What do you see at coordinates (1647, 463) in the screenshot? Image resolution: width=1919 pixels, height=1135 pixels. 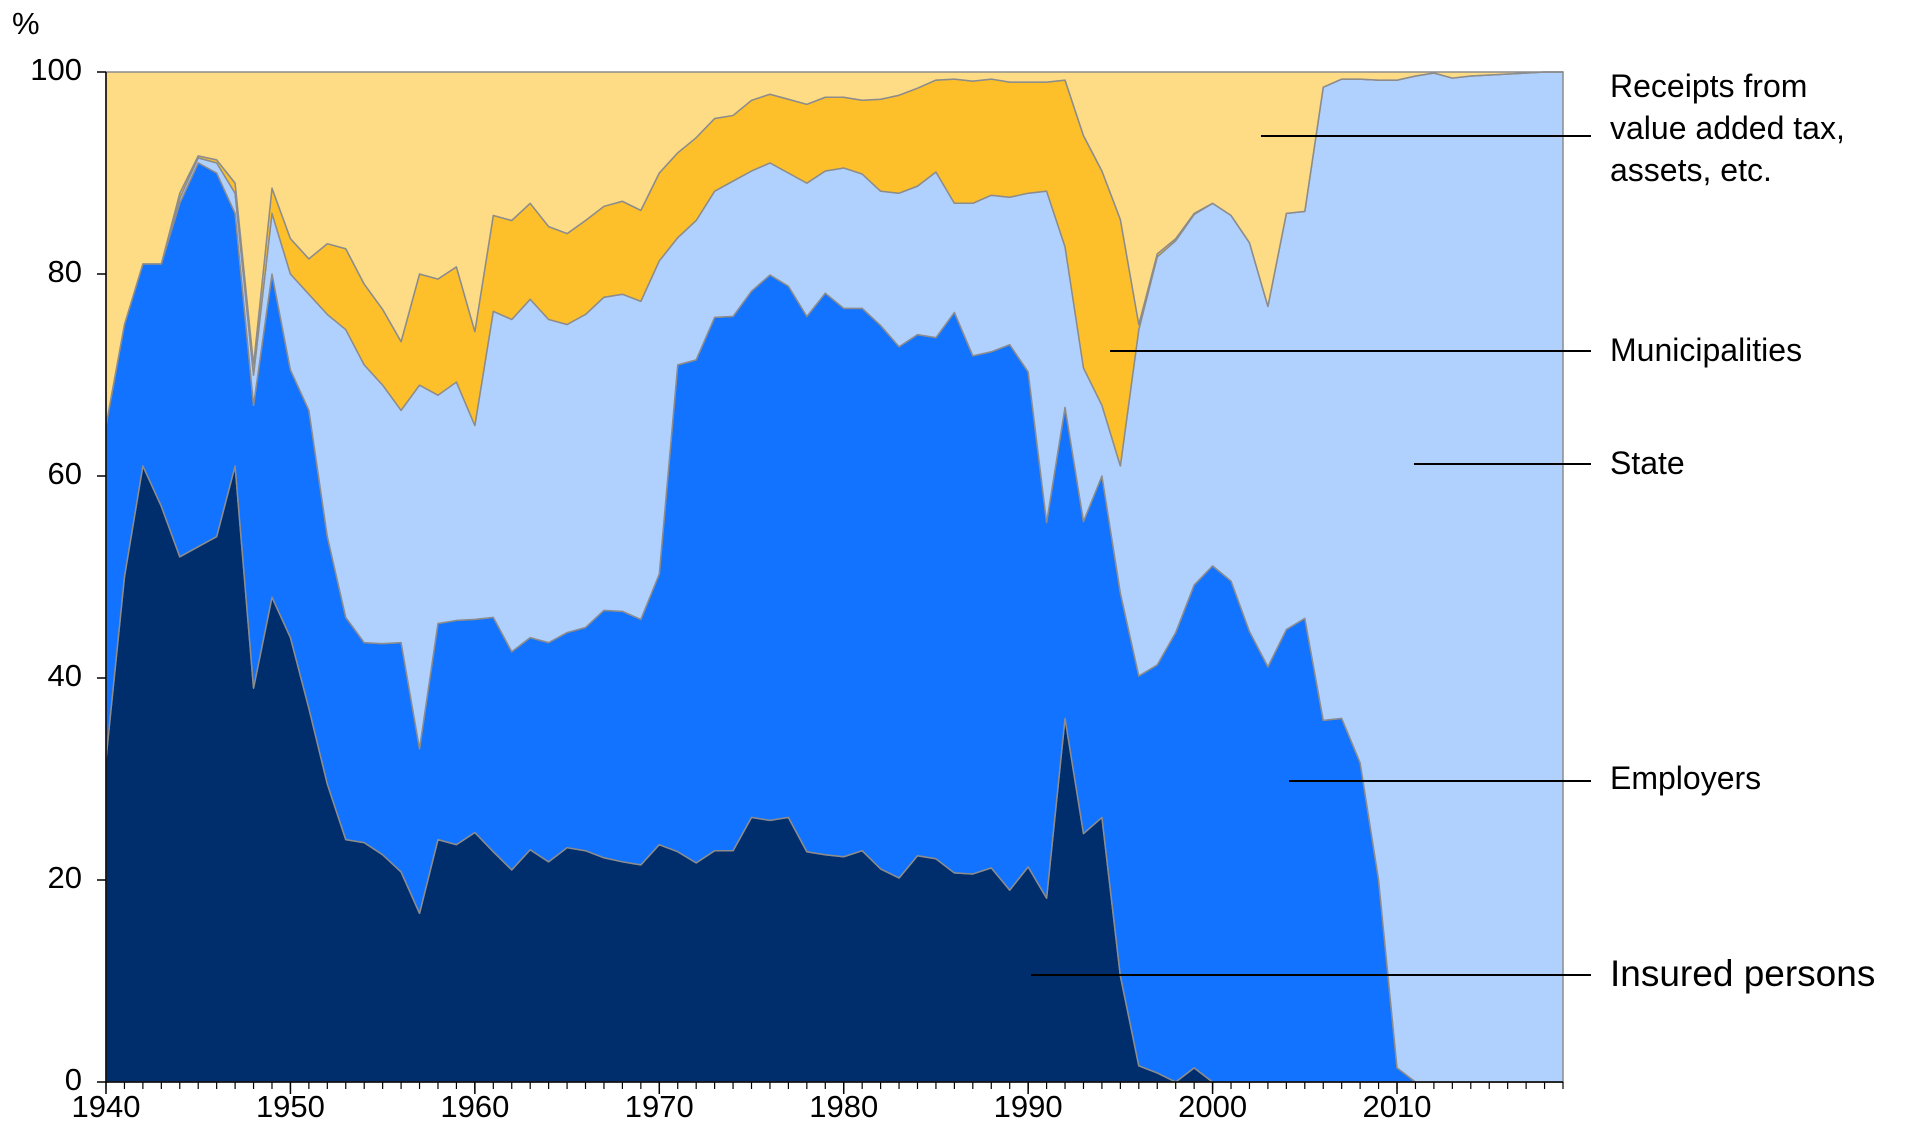 I see `series-label: State` at bounding box center [1647, 463].